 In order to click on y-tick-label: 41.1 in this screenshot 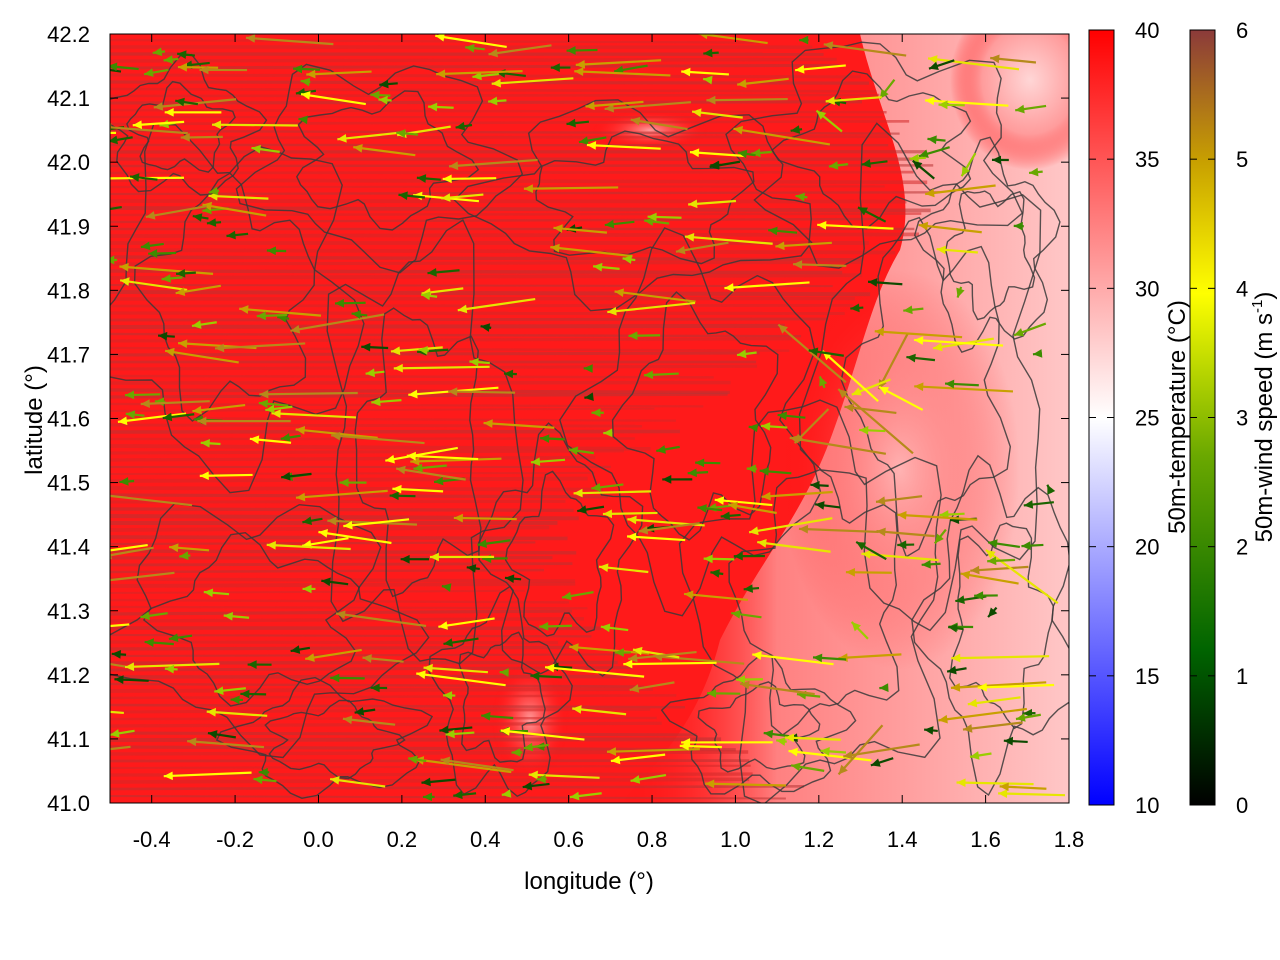, I will do `click(68, 739)`.